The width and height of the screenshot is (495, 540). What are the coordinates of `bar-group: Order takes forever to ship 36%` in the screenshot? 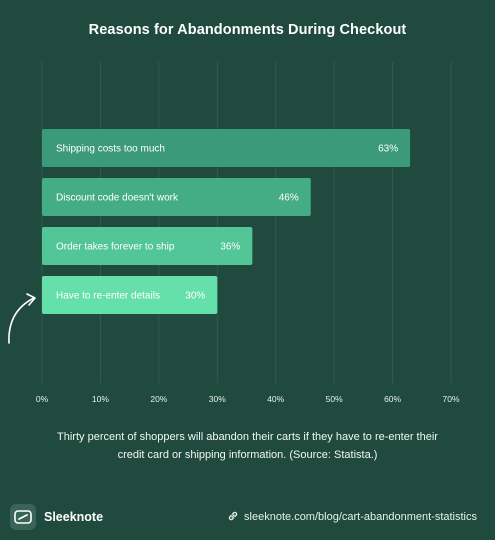 It's located at (147, 246).